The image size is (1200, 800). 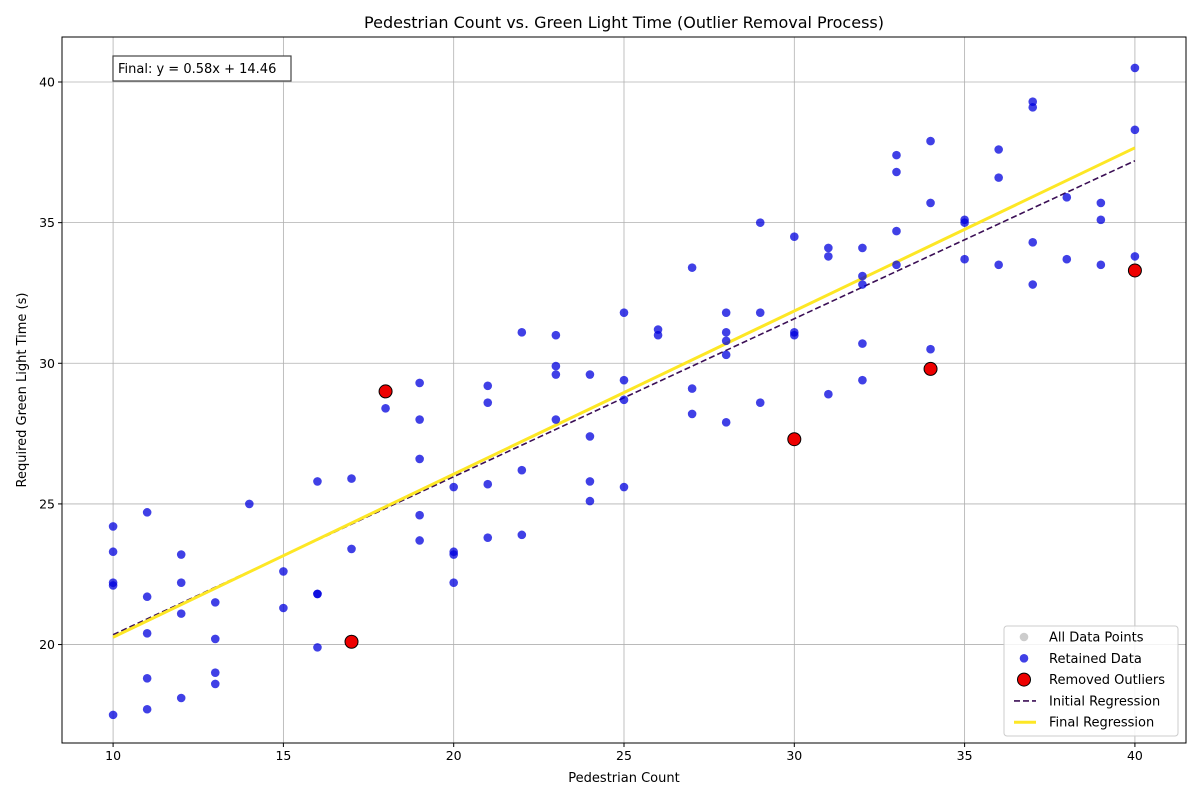 What do you see at coordinates (47, 82) in the screenshot?
I see `y-tick-label: 40` at bounding box center [47, 82].